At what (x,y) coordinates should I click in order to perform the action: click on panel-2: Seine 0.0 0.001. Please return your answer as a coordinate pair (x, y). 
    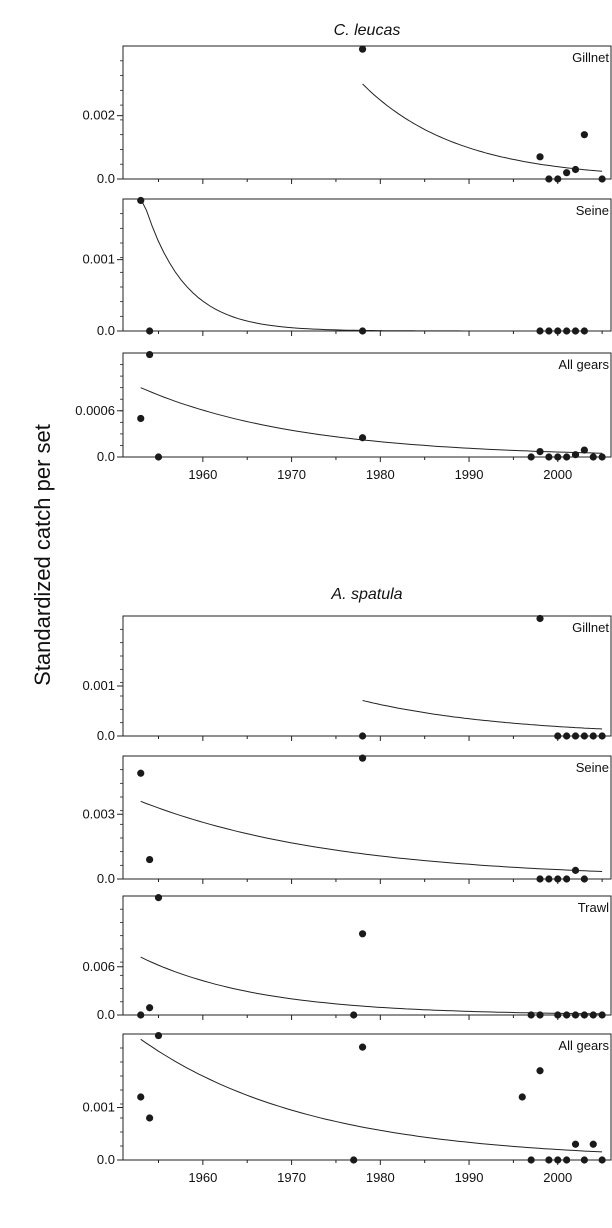
    Looking at the image, I should click on (347, 267).